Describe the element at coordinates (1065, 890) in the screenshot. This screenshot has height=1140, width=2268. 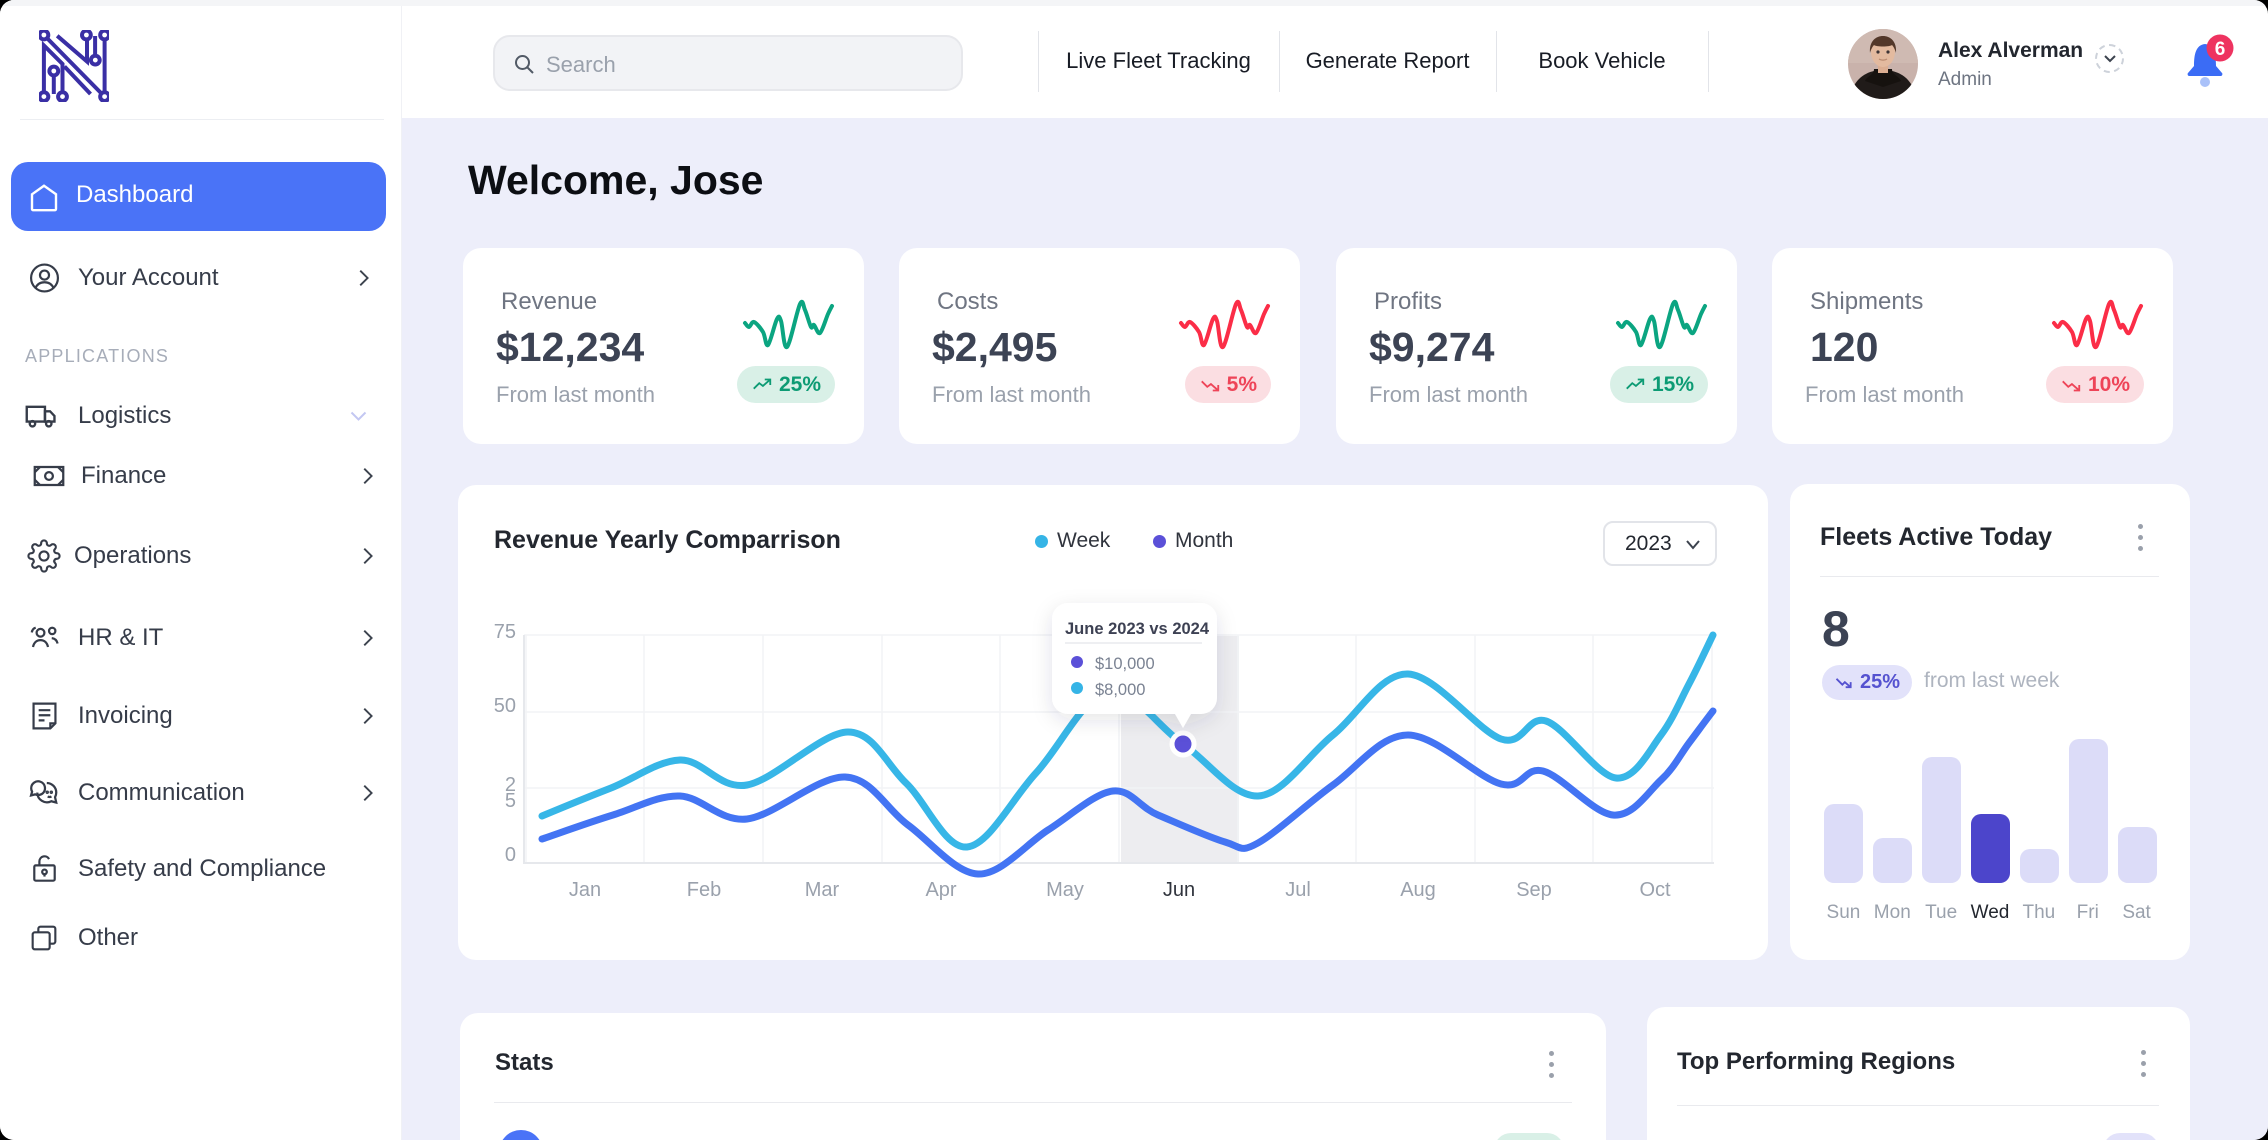
I see `svg-text: May` at that location.